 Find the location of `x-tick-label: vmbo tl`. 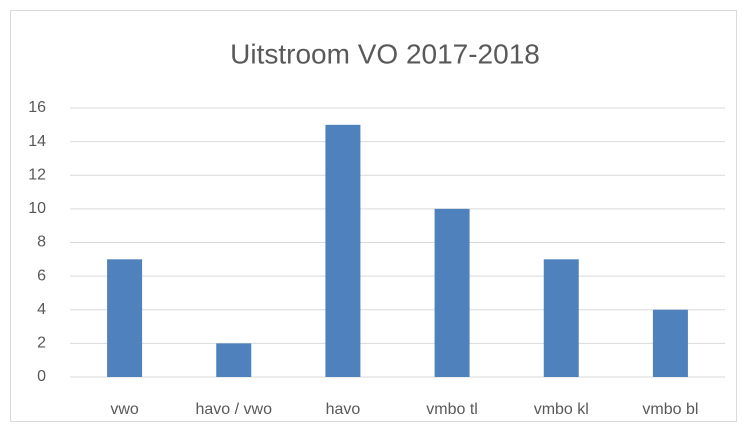

x-tick-label: vmbo tl is located at coordinates (452, 409).